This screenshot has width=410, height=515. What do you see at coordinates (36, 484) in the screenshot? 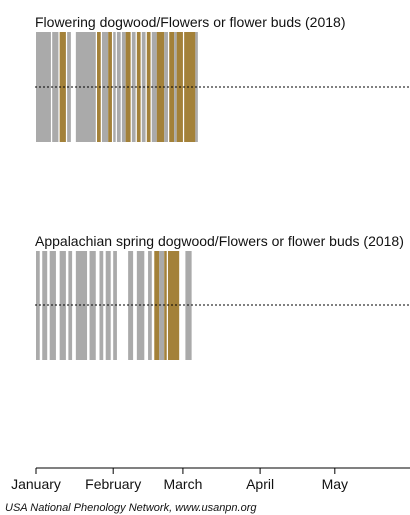
I see `x-tick-label: January` at bounding box center [36, 484].